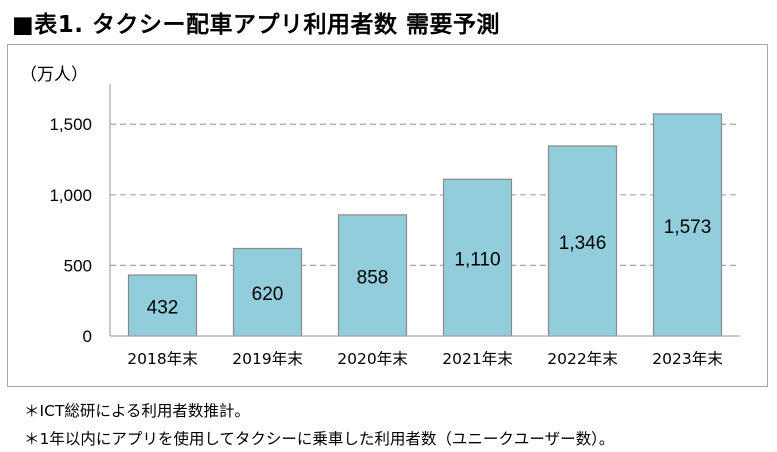 Image resolution: width=777 pixels, height=452 pixels. Describe the element at coordinates (256, 25) in the screenshot. I see `chart-title: ■表1. タクシー配車アプリ利用者数 需要予測` at that location.